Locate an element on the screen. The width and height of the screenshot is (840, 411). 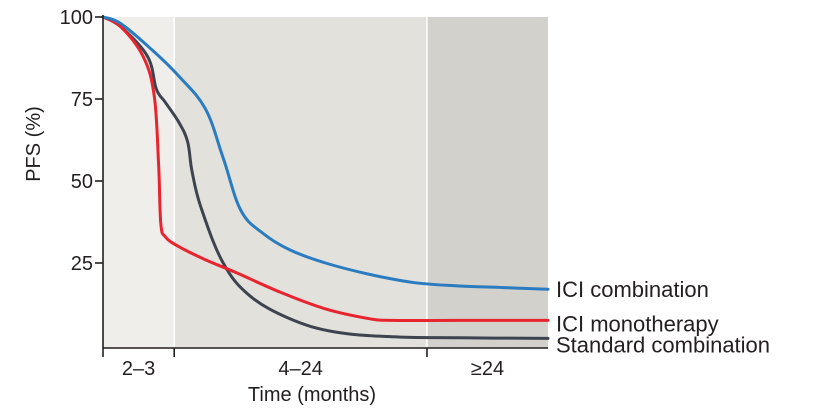
x-period-label-0: 2–3 is located at coordinates (138, 369).